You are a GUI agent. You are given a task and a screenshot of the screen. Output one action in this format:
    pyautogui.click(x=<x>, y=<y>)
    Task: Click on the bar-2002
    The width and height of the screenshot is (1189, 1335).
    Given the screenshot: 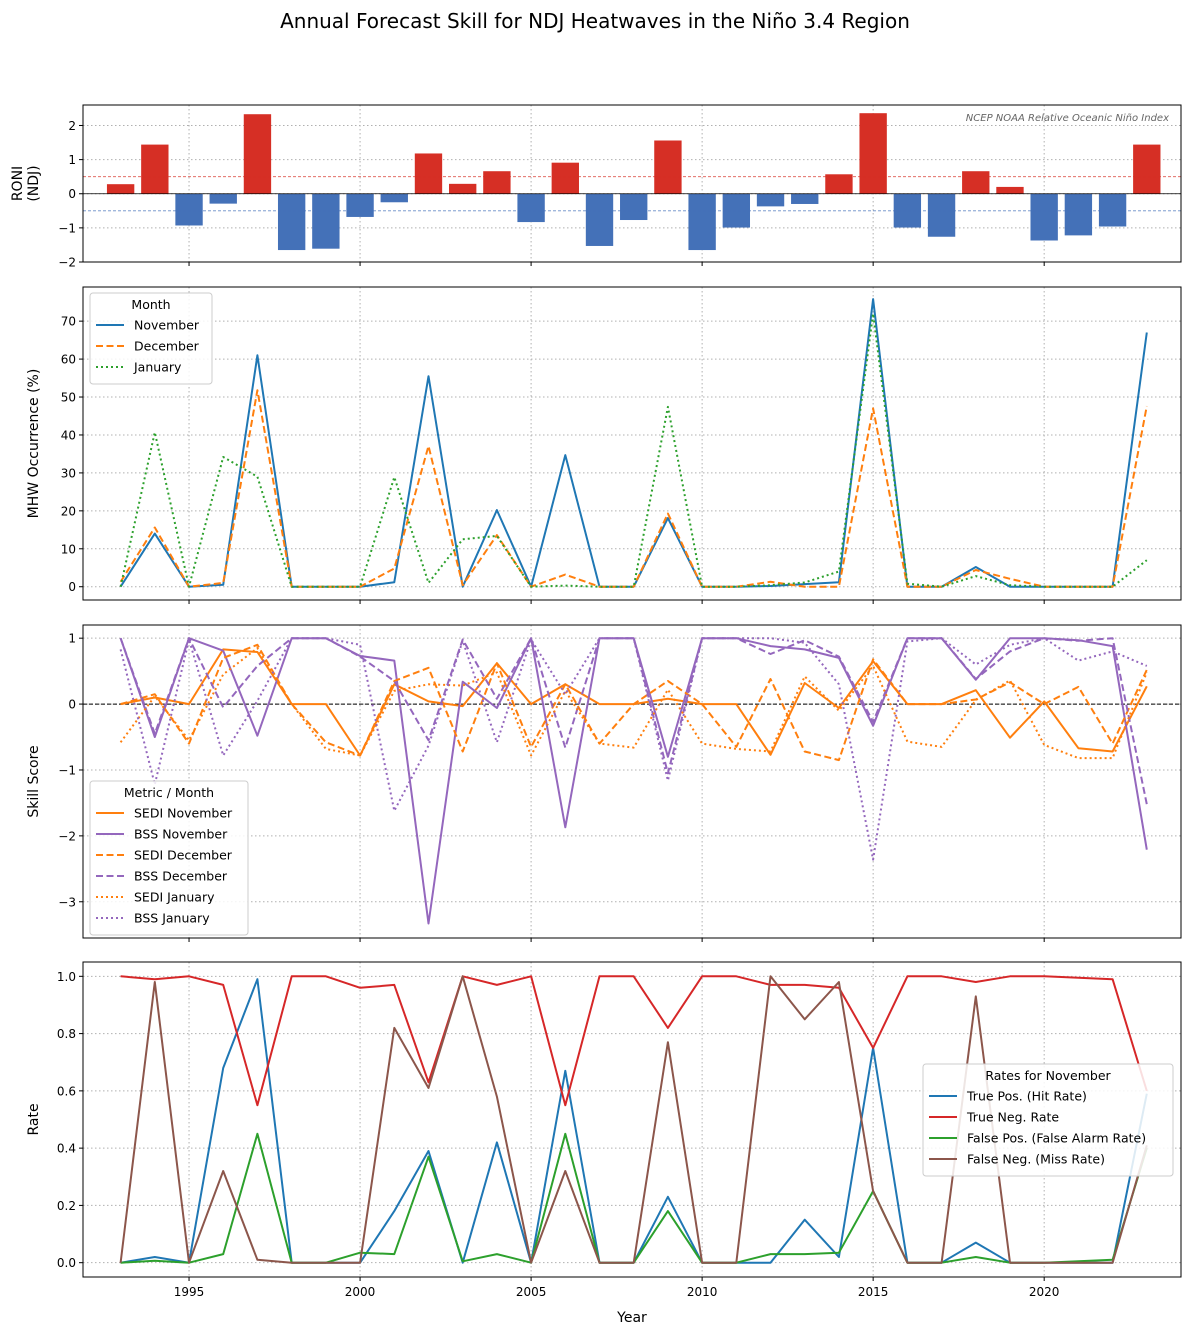 What is the action you would take?
    pyautogui.click(x=428, y=173)
    